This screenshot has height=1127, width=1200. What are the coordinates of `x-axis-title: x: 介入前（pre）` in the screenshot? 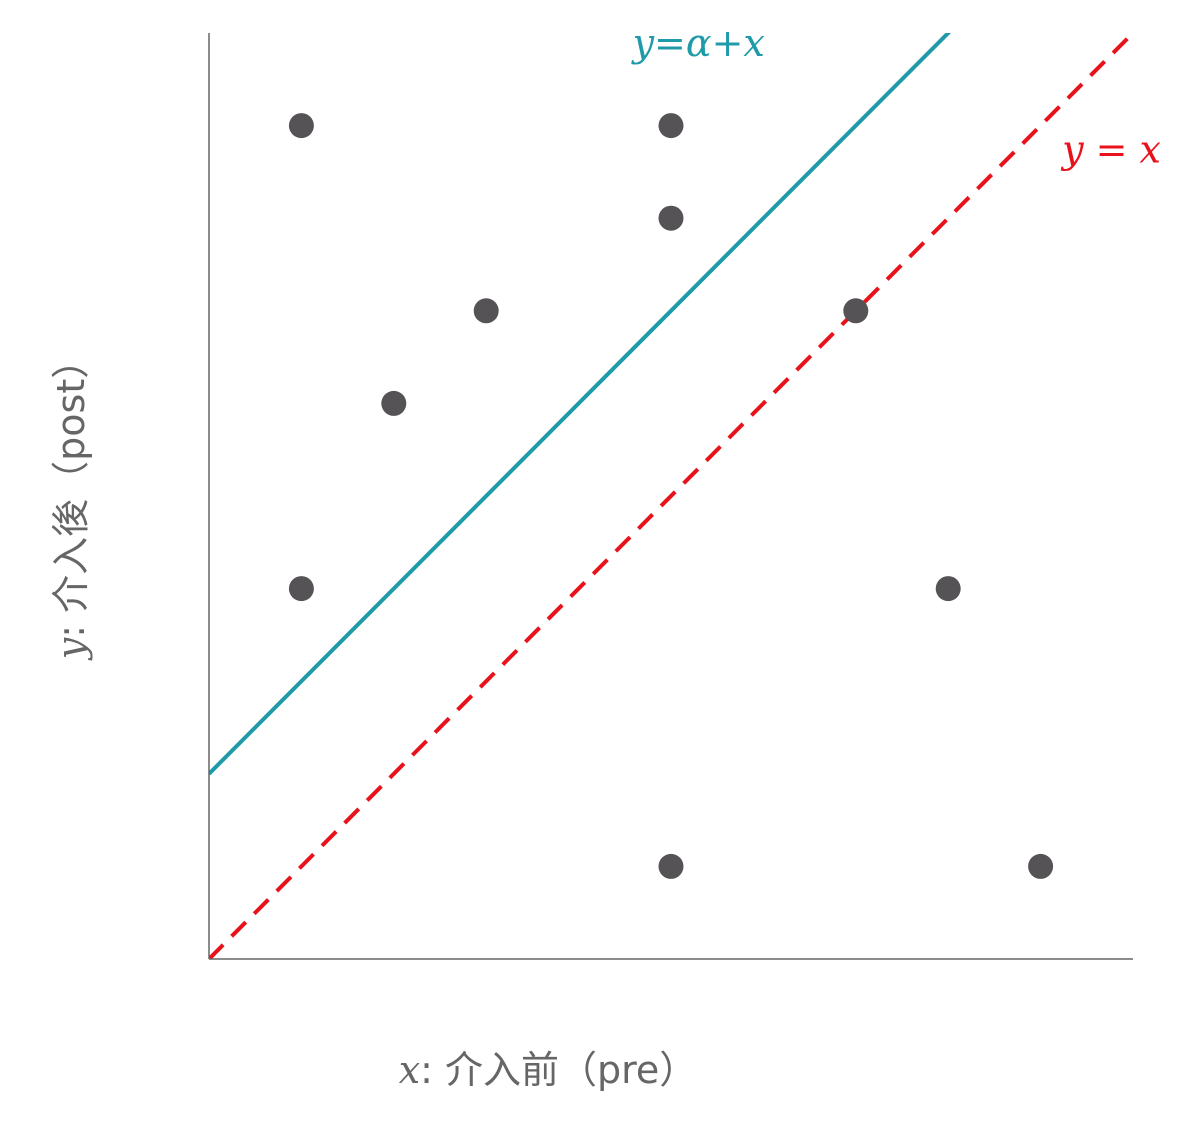 It's located at (548, 1070).